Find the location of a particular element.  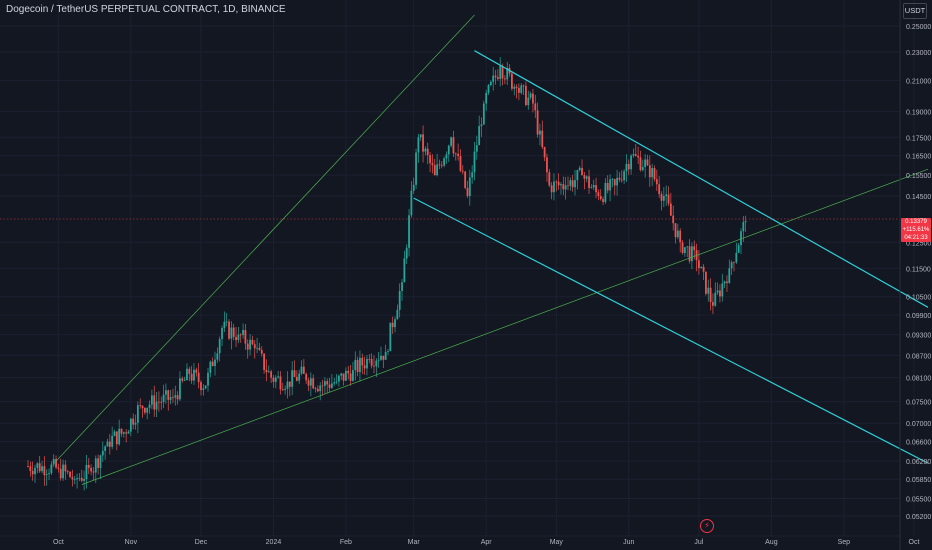

price-tick-label: 0.07500 is located at coordinates (918, 403).